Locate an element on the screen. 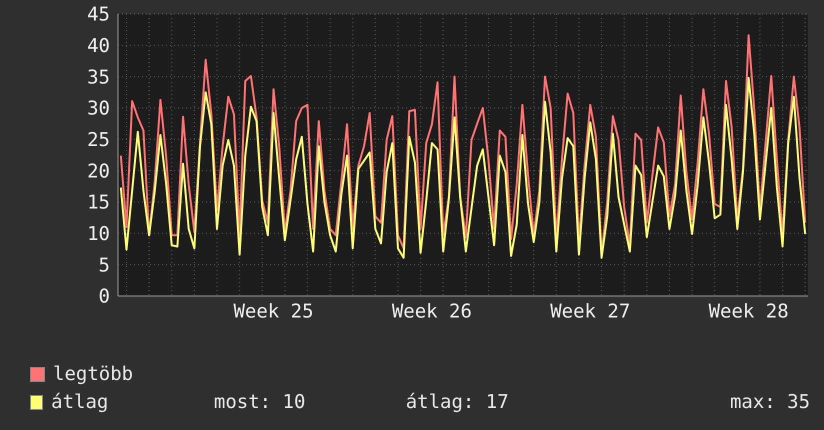  text: most: 10 is located at coordinates (260, 402).